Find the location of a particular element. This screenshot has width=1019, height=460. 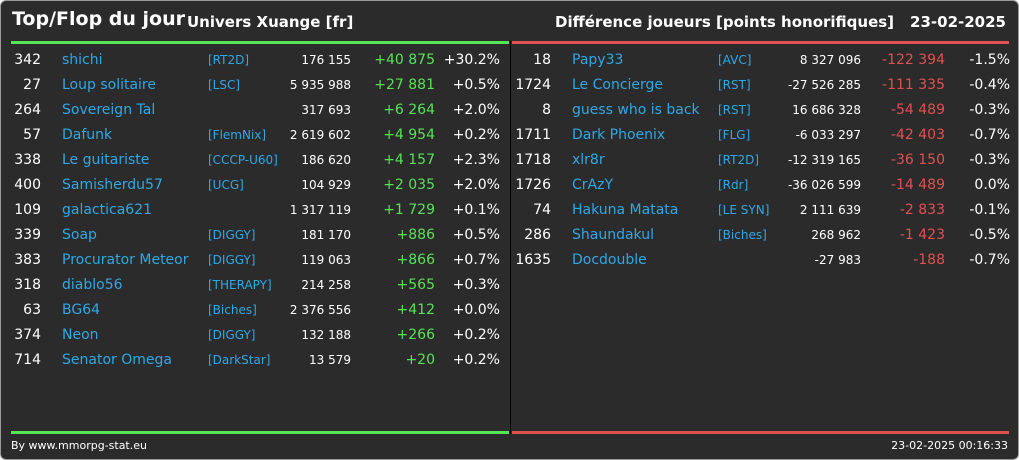

points-cell: 5 935 988 is located at coordinates (320, 85).